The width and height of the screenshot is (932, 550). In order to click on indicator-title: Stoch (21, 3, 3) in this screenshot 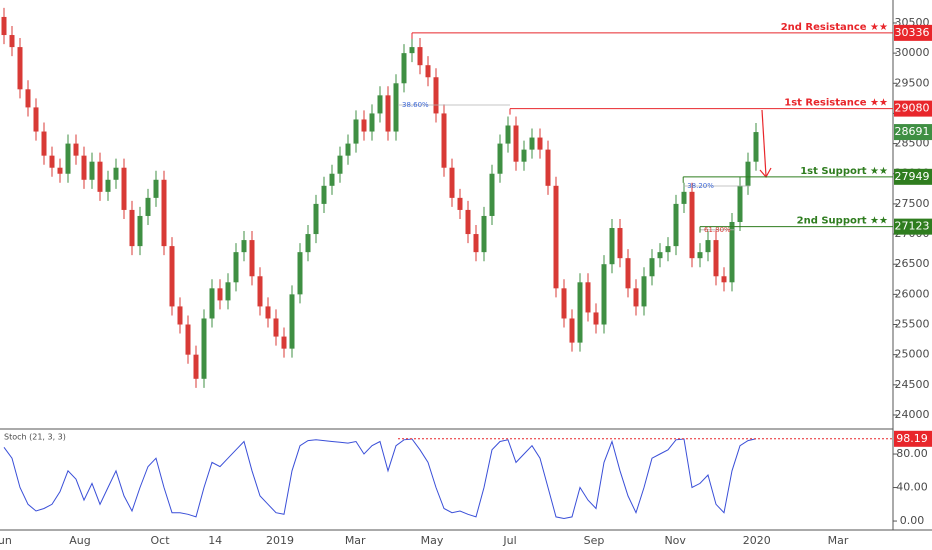, I will do `click(35, 437)`.